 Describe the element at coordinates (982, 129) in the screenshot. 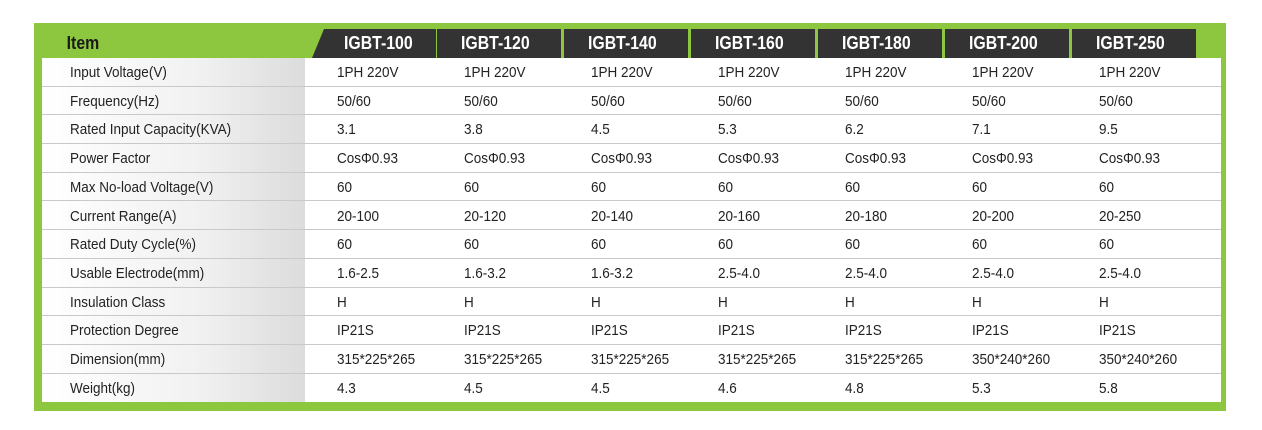

I see `value-cell: 7.1` at that location.